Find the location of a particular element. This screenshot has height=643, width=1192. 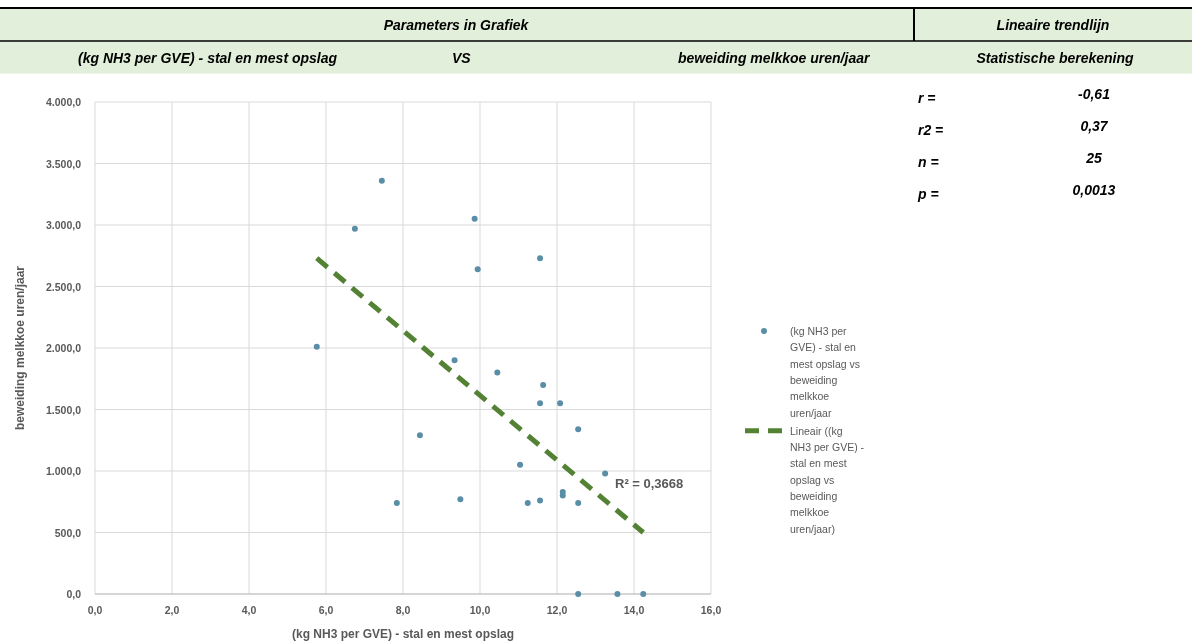

x-tick-label: 2,0 is located at coordinates (172, 610).